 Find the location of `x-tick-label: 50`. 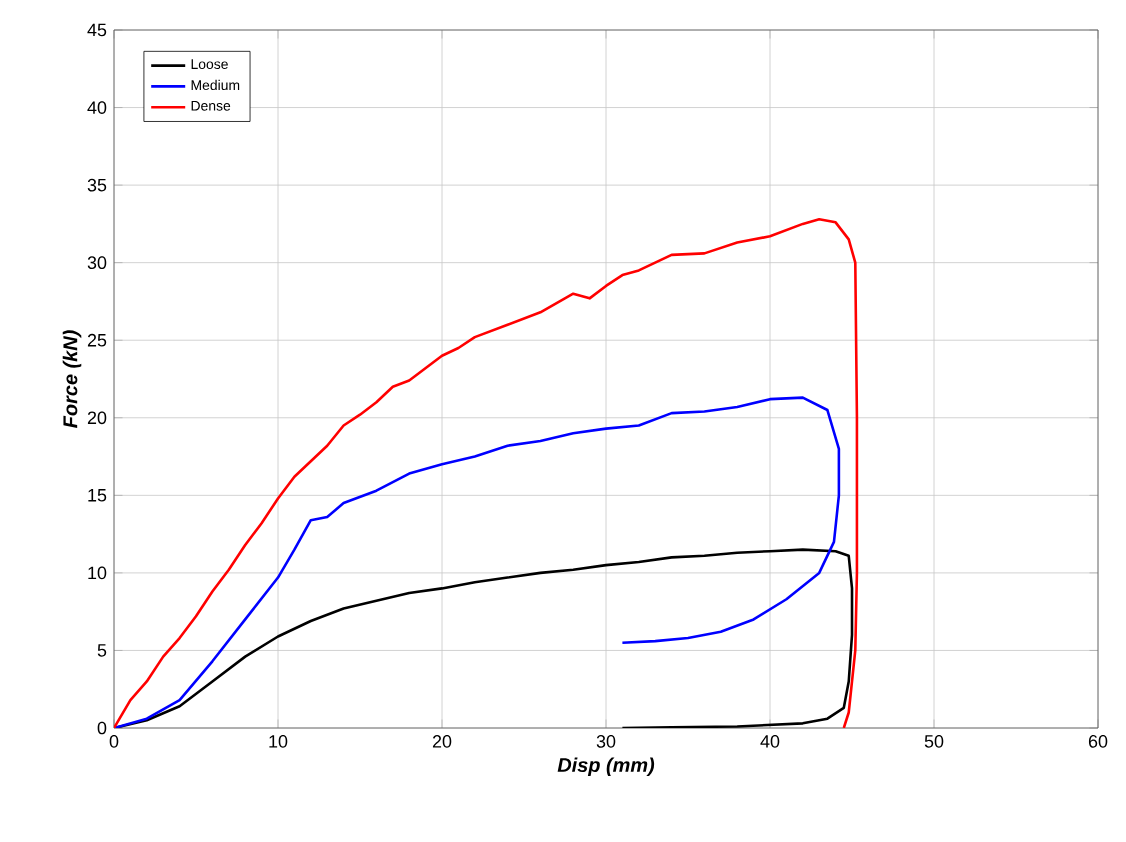

x-tick-label: 50 is located at coordinates (934, 741).